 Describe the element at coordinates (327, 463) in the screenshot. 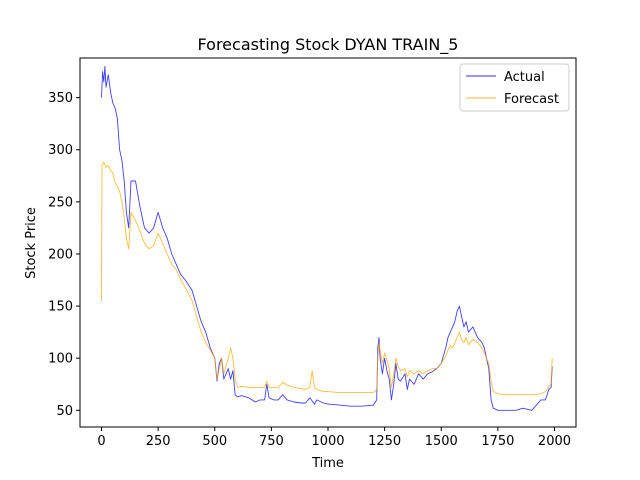

I see `x-axis-title: Time` at that location.